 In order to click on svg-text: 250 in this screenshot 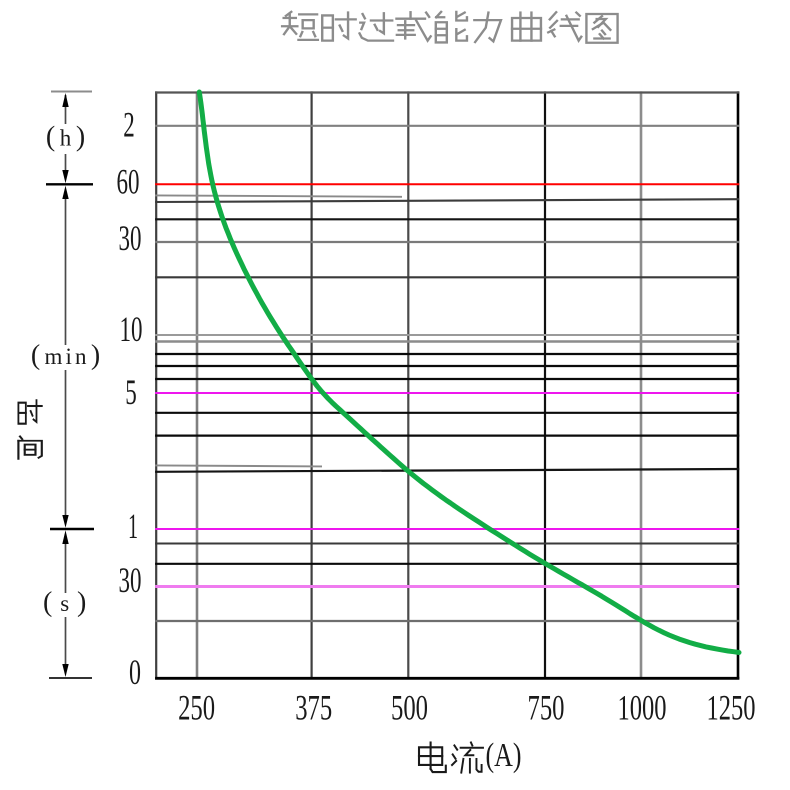, I will do `click(196, 708)`.